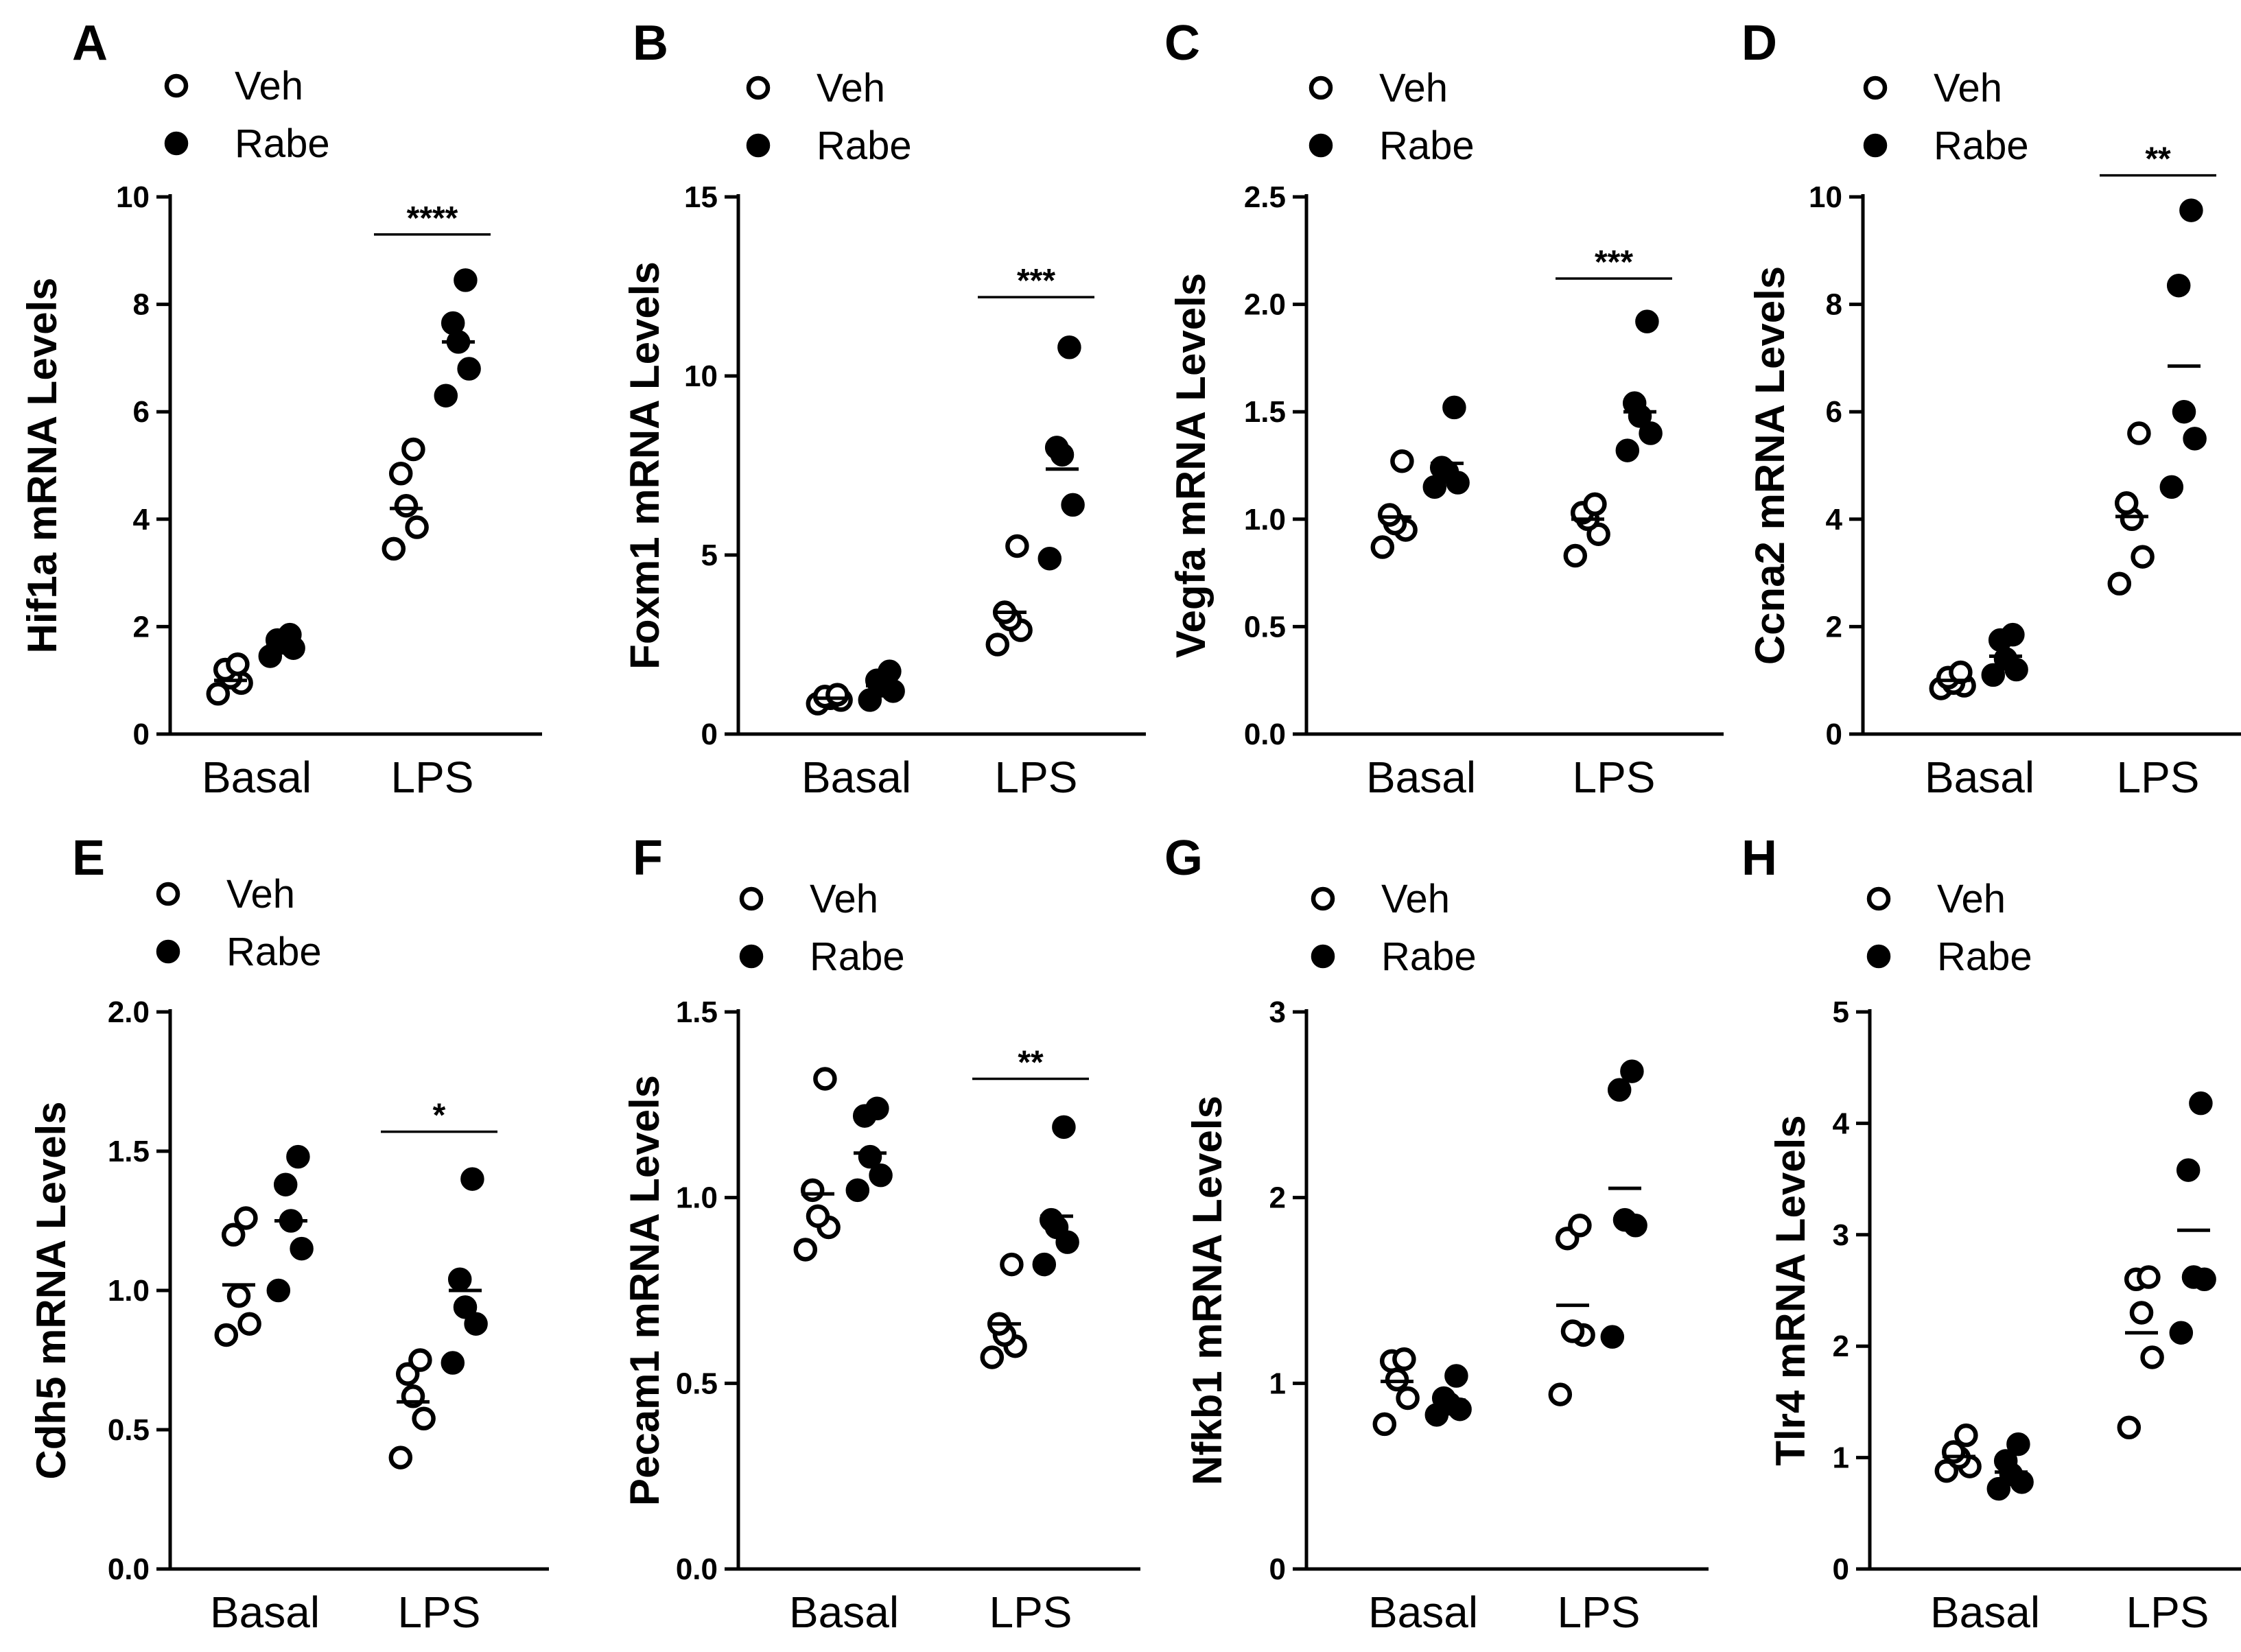 This screenshot has height=1652, width=2241. I want to click on panel-letter: F, so click(648, 858).